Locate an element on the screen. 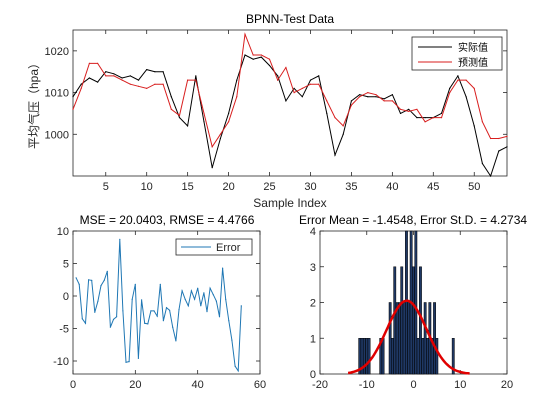  histogram-x-tick-label: 20 is located at coordinates (507, 385).